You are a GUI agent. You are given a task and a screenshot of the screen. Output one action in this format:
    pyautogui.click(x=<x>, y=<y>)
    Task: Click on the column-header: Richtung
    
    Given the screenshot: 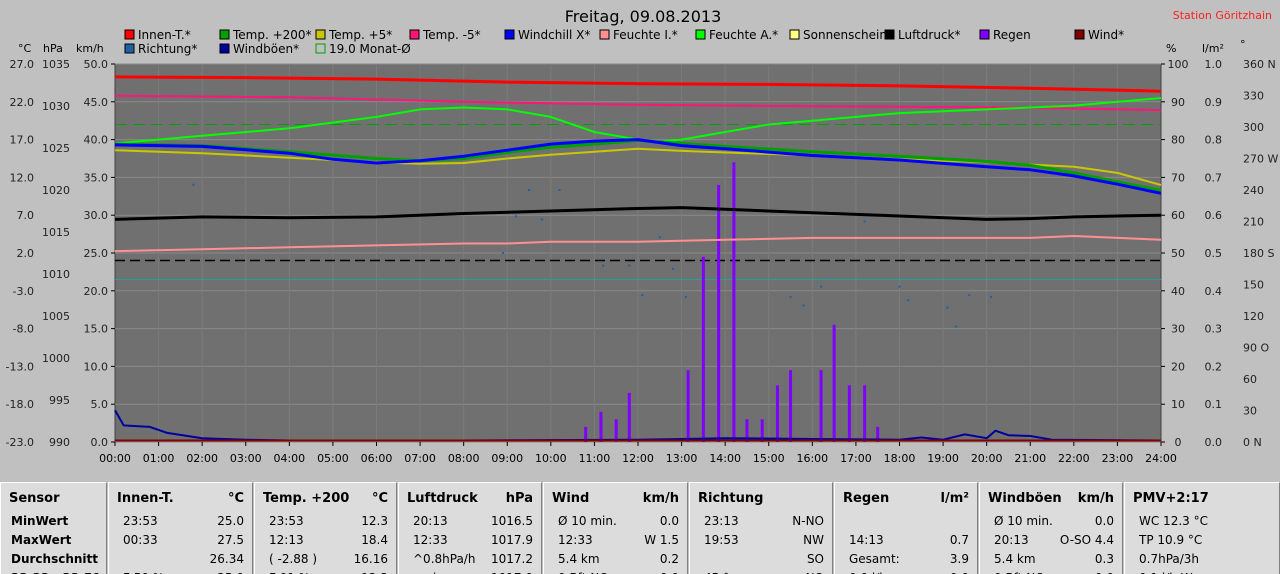 What is the action you would take?
    pyautogui.click(x=761, y=498)
    